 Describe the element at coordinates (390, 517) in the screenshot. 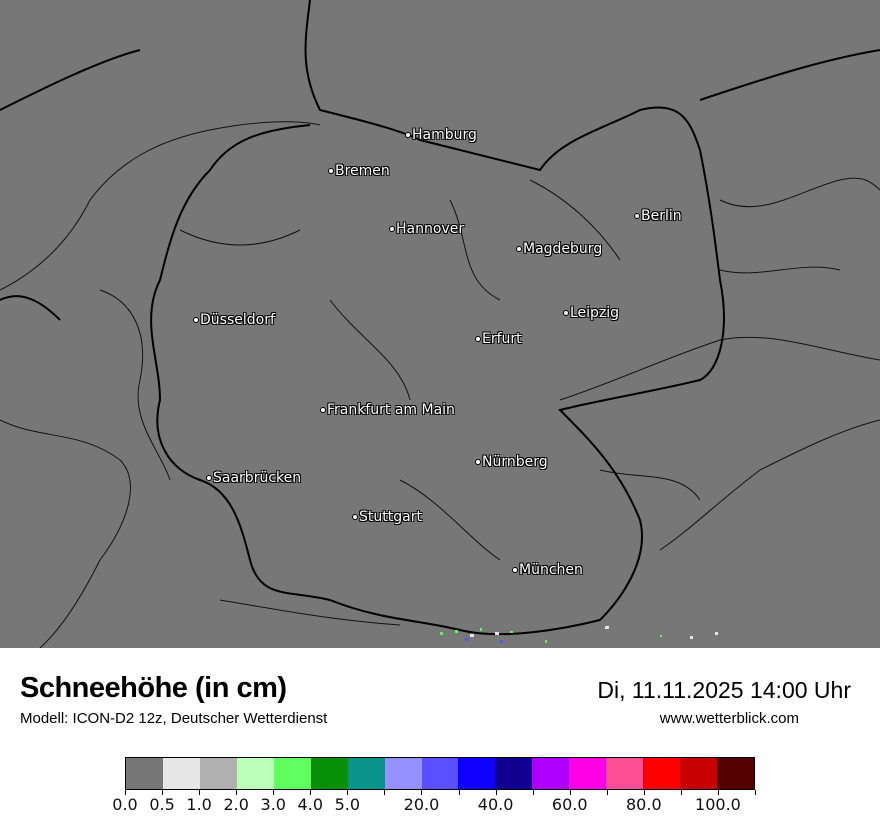

I see `city-label: Stuttgart` at that location.